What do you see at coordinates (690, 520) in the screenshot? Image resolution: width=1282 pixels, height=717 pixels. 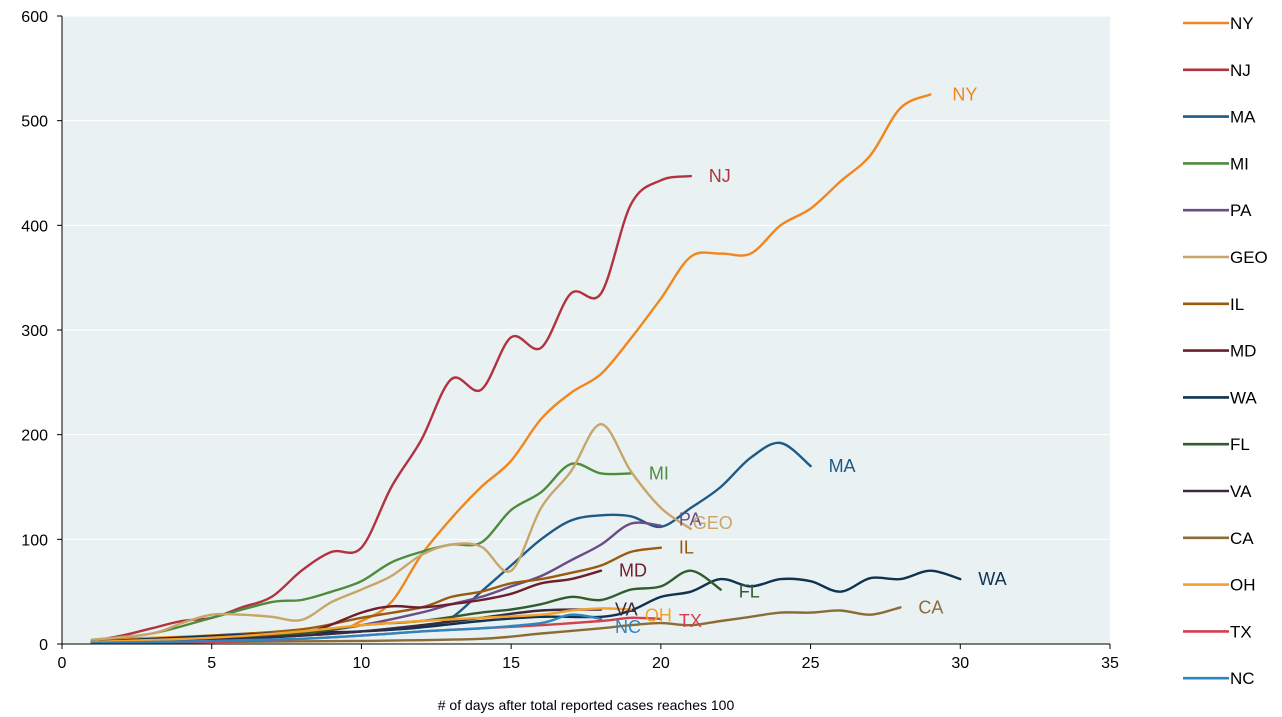 I see `series-end-label-pa: PA` at bounding box center [690, 520].